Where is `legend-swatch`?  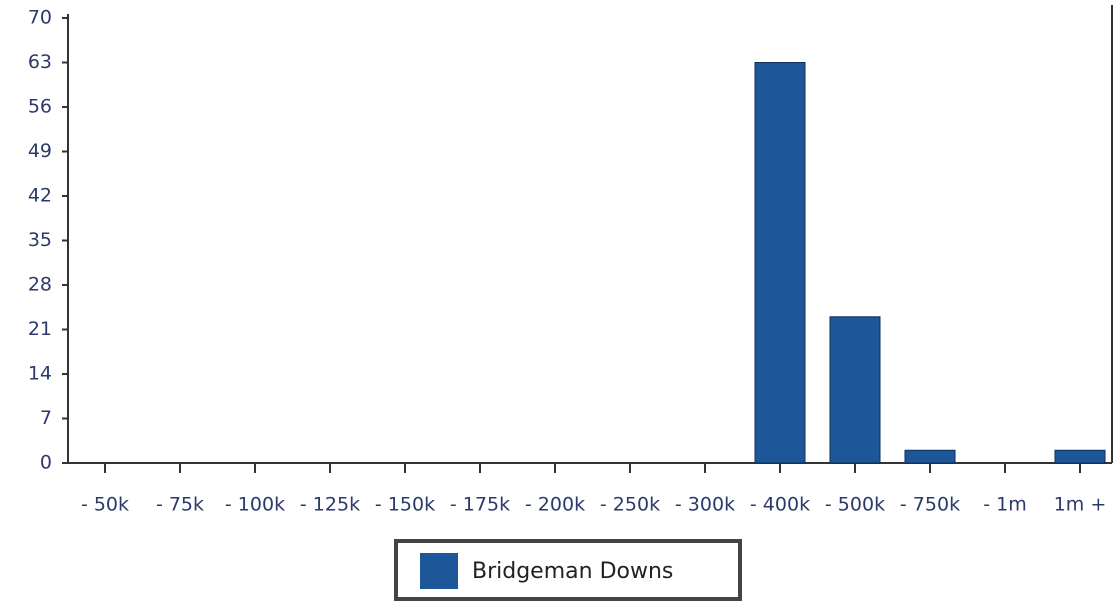
legend-swatch is located at coordinates (439, 571).